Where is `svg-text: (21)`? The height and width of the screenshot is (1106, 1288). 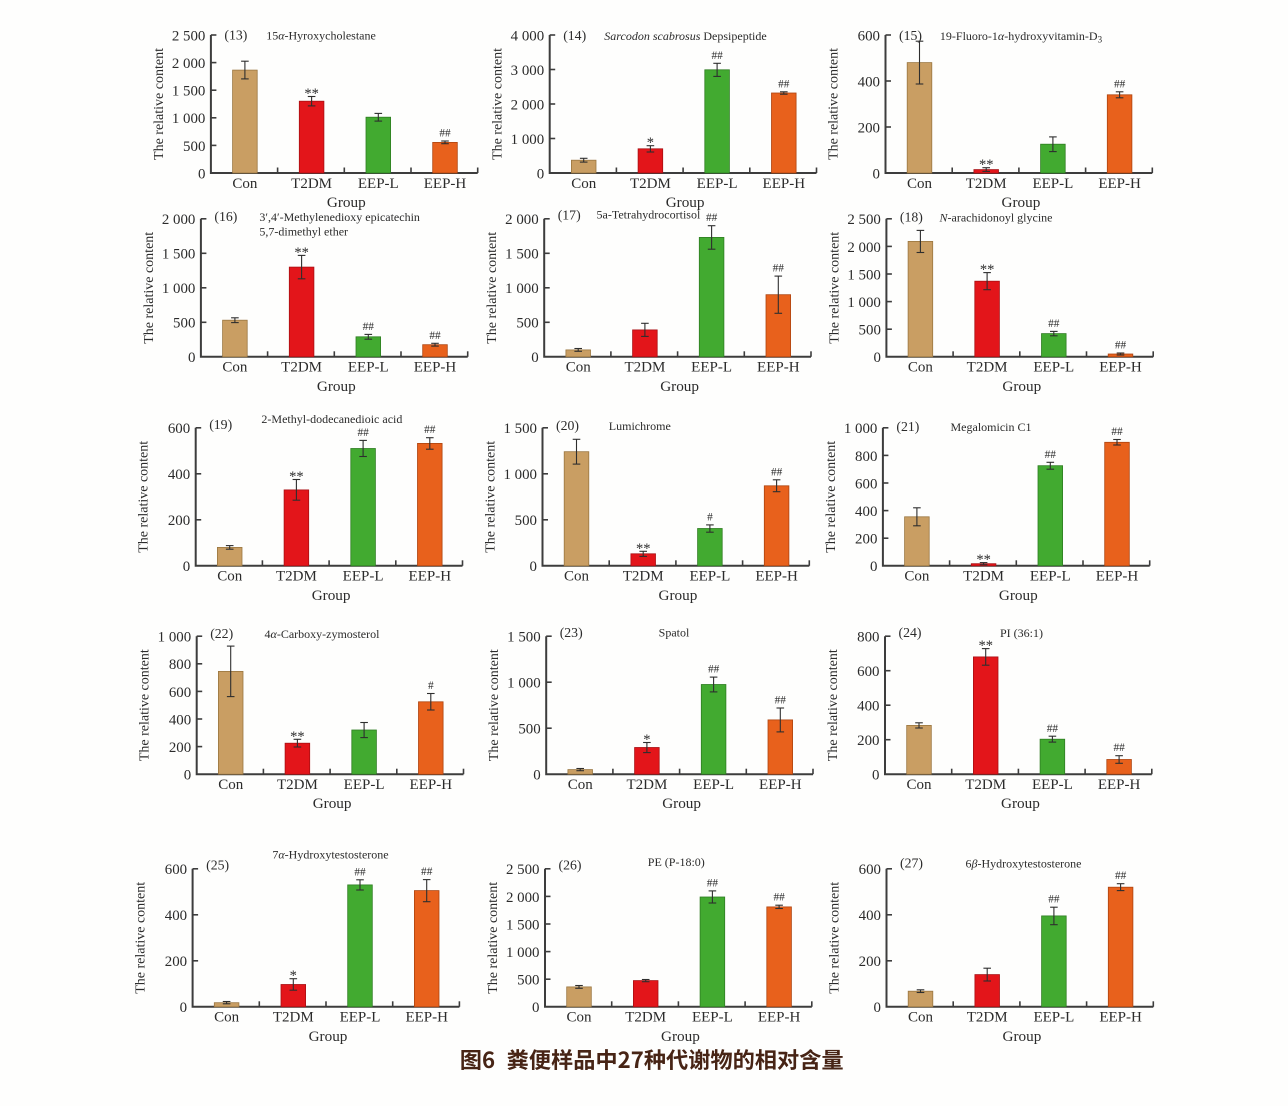
svg-text: (21) is located at coordinates (907, 427).